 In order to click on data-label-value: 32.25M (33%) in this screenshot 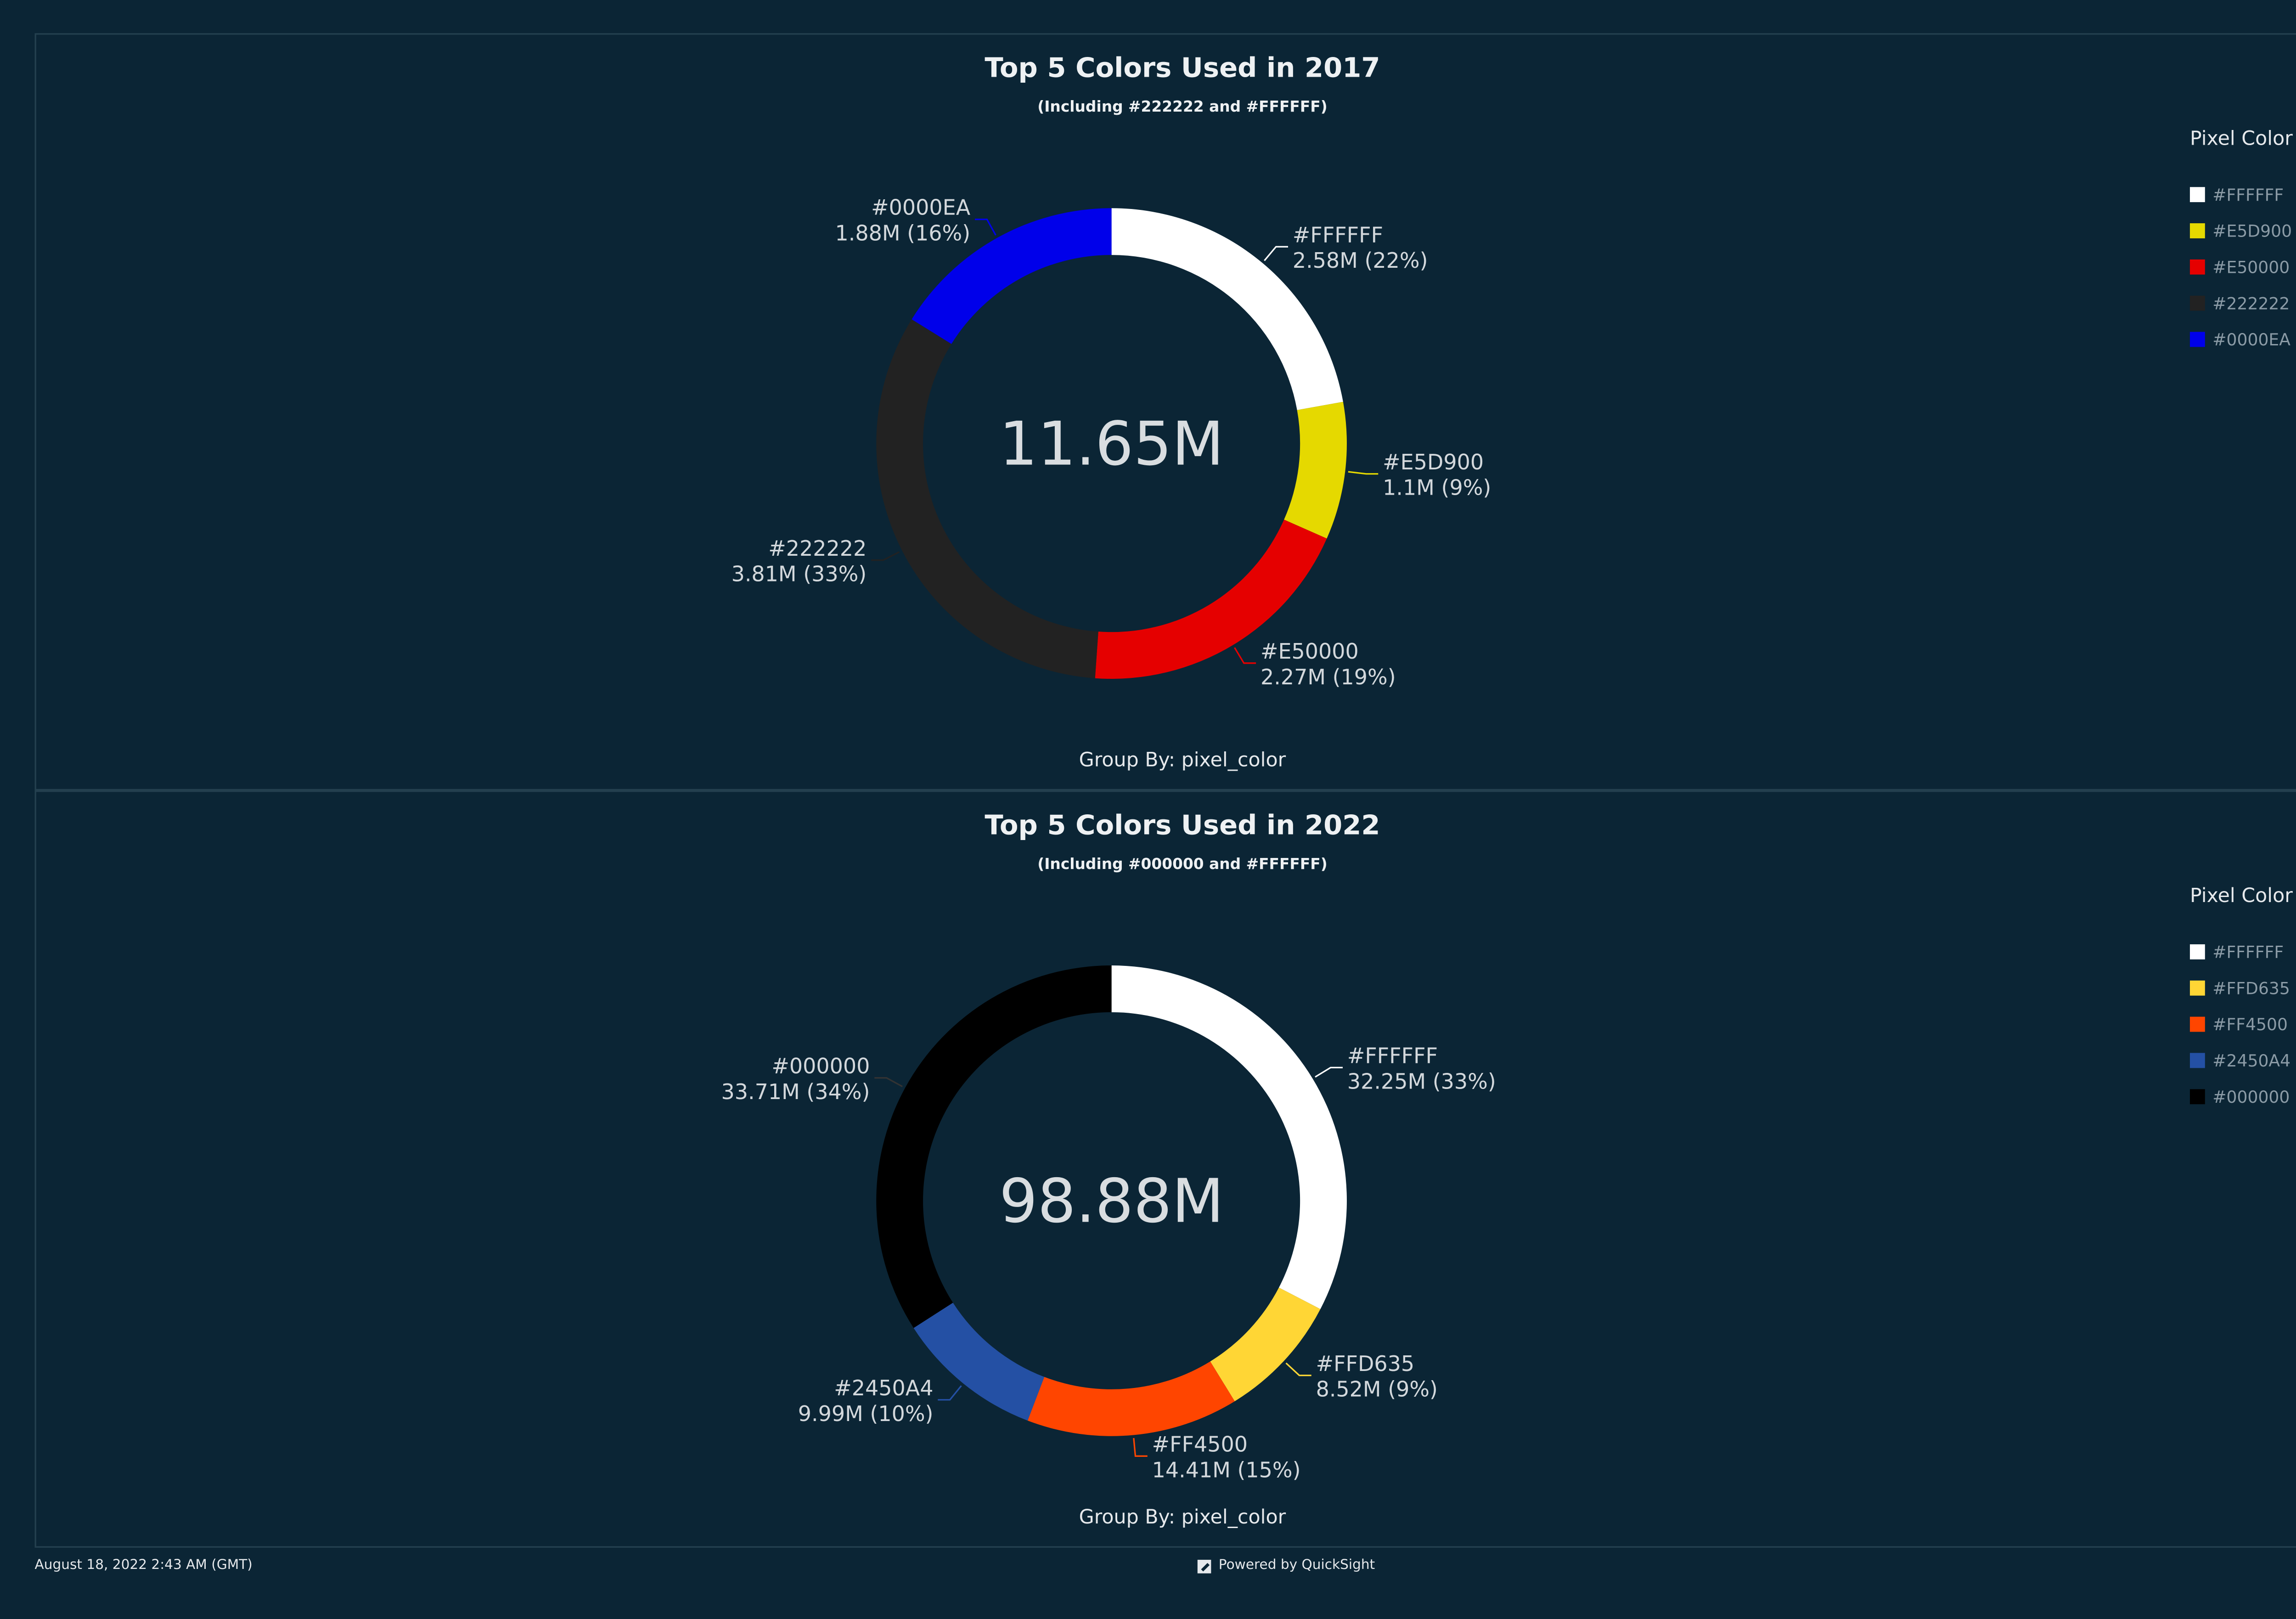, I will do `click(1421, 1081)`.